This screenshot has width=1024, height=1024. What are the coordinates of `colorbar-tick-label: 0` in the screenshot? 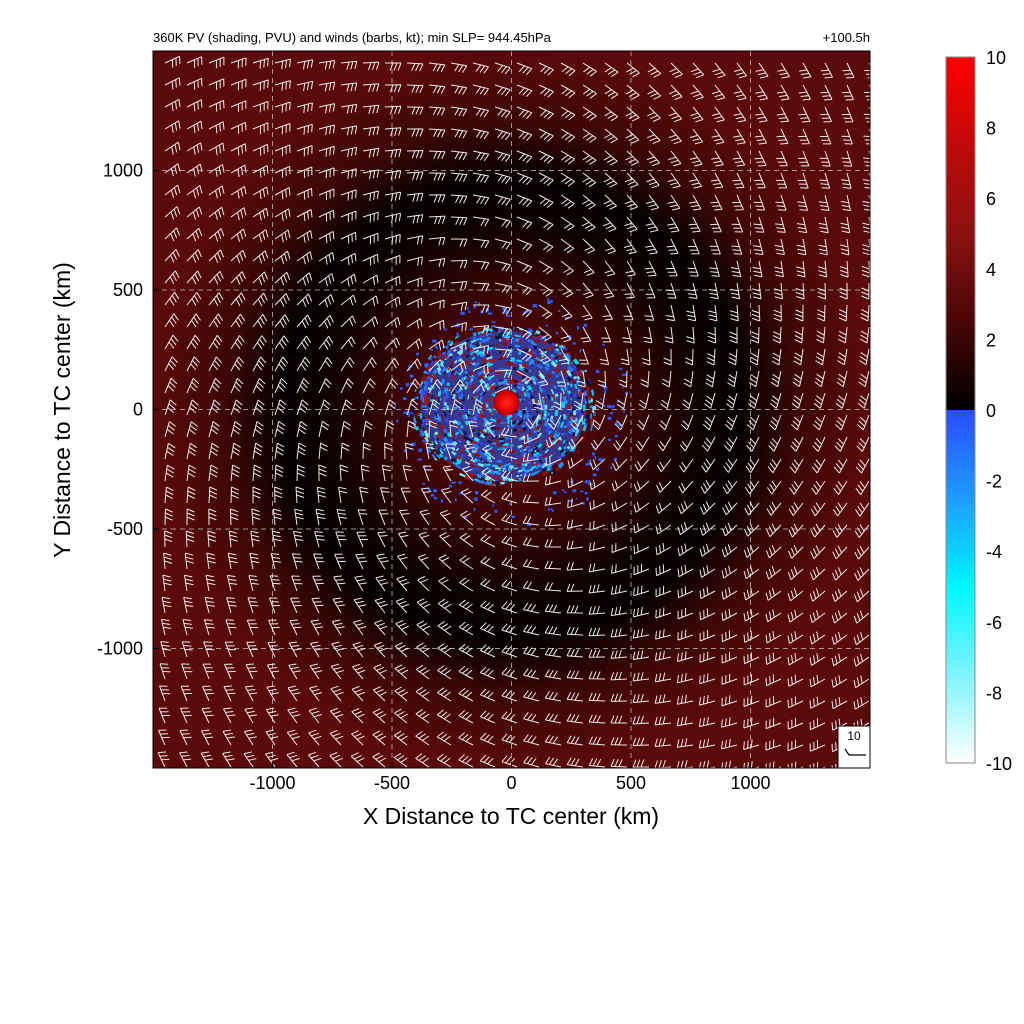 It's located at (991, 411).